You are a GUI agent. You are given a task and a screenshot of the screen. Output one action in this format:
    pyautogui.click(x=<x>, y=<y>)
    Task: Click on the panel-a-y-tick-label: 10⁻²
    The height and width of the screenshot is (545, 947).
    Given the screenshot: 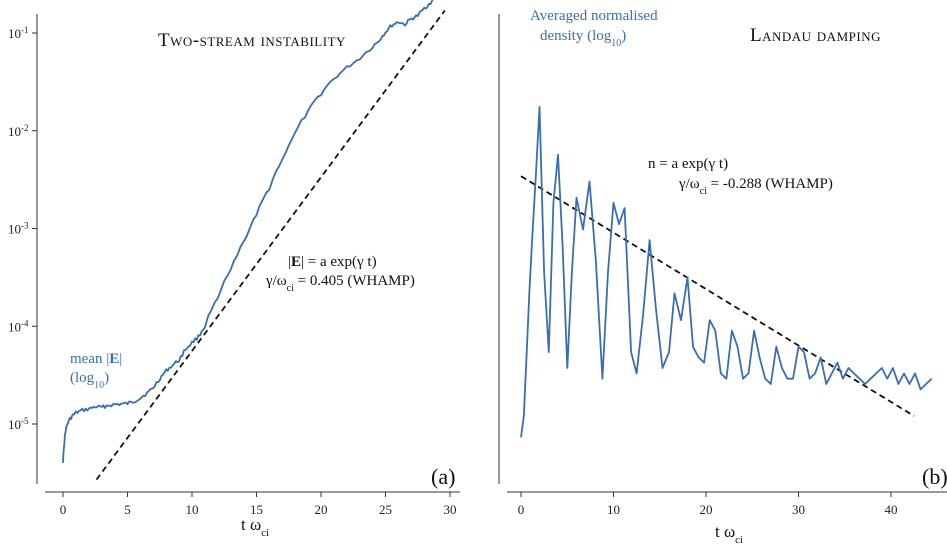 What is the action you would take?
    pyautogui.click(x=18, y=131)
    